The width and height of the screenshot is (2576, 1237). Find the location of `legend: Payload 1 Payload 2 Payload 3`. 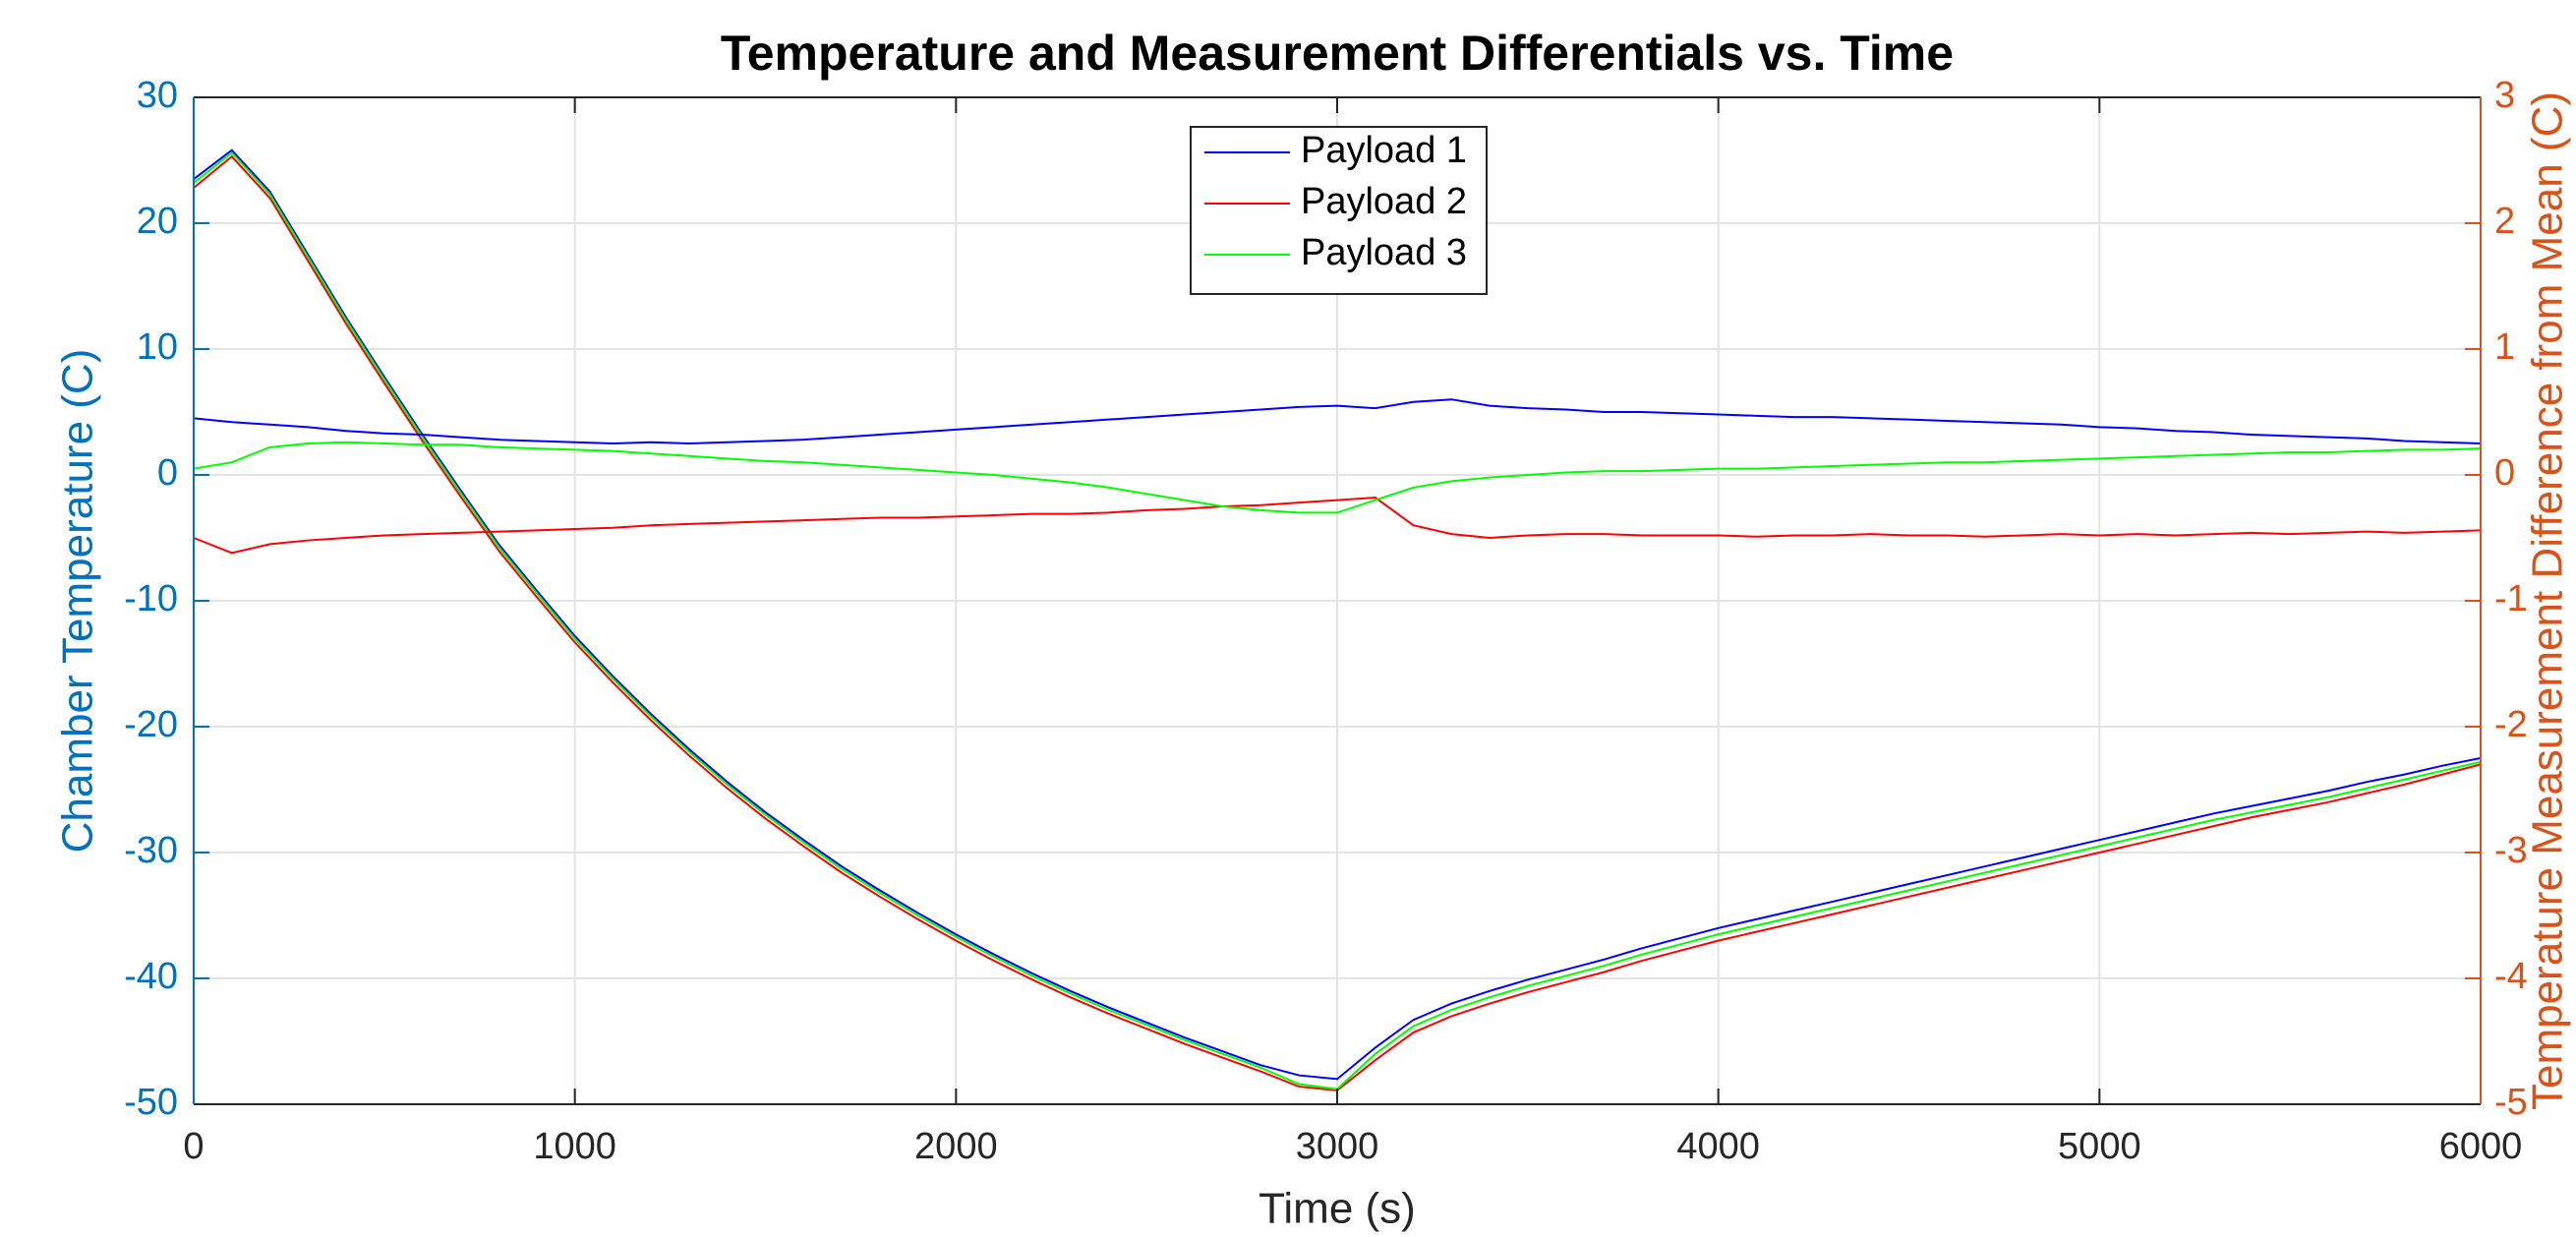

legend: Payload 1 Payload 2 Payload 3 is located at coordinates (1339, 210).